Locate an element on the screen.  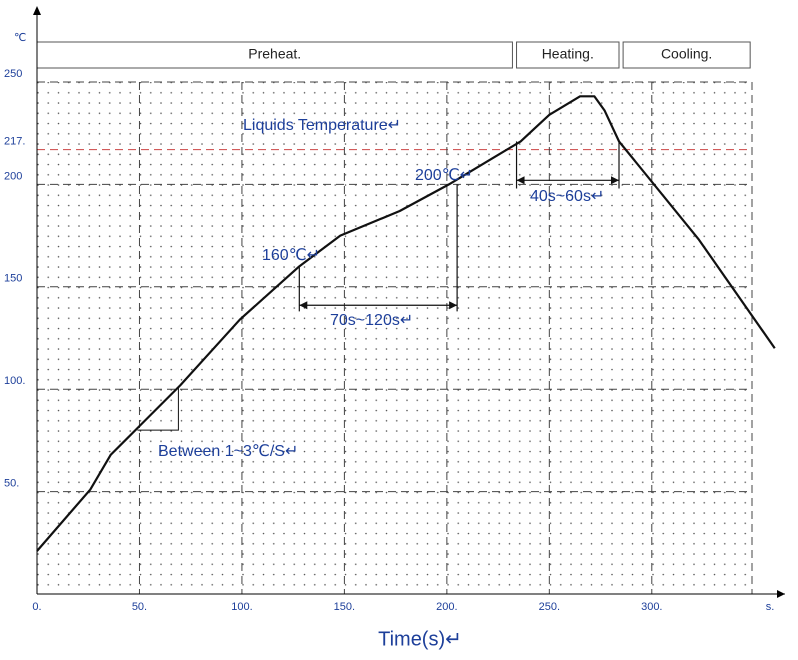
phase-label: Preheat. is located at coordinates (274, 54).